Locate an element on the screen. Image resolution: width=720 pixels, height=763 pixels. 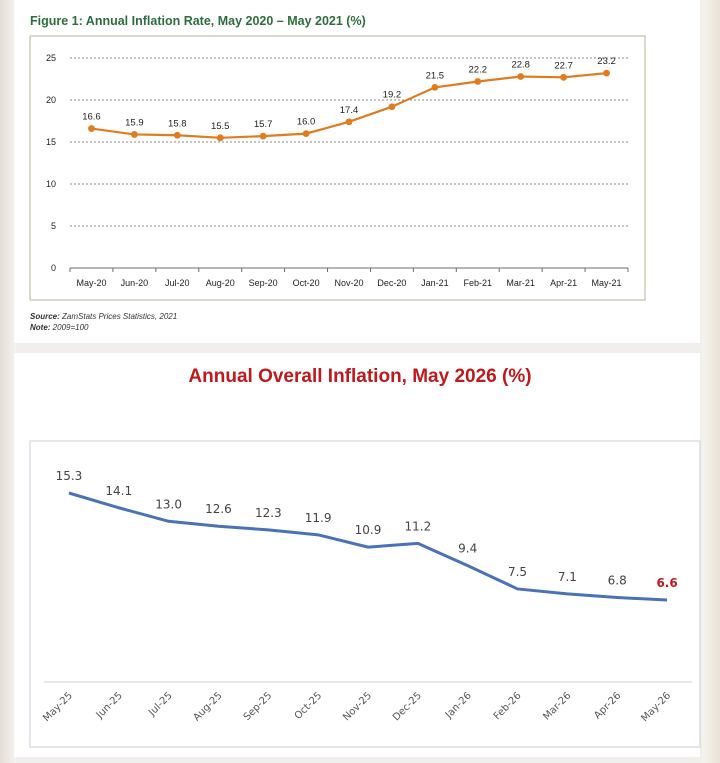
figure1-x-tick-label: Jul-20 is located at coordinates (177, 283).